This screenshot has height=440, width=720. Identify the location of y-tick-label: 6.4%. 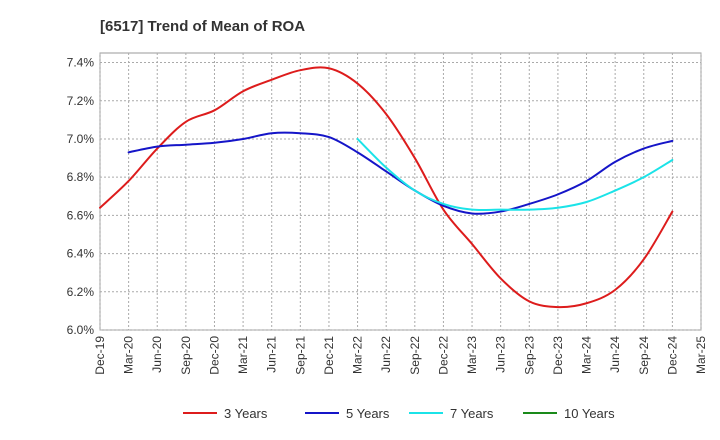
(81, 254).